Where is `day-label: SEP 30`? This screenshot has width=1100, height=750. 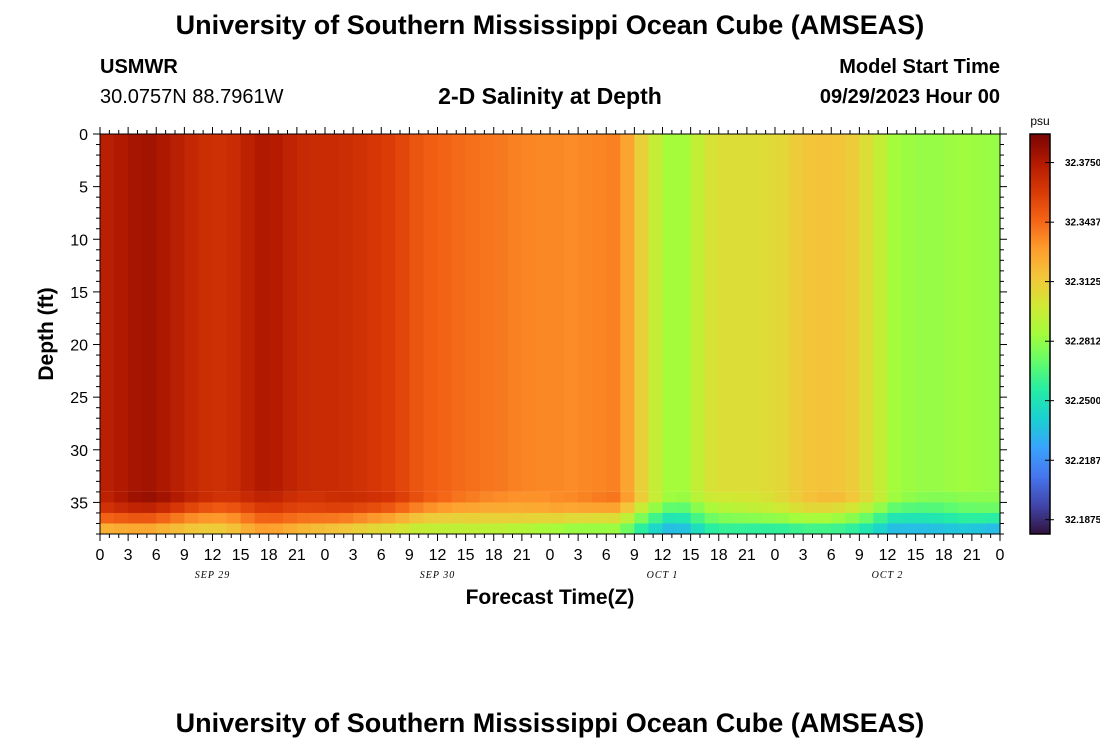
day-label: SEP 30 is located at coordinates (438, 575).